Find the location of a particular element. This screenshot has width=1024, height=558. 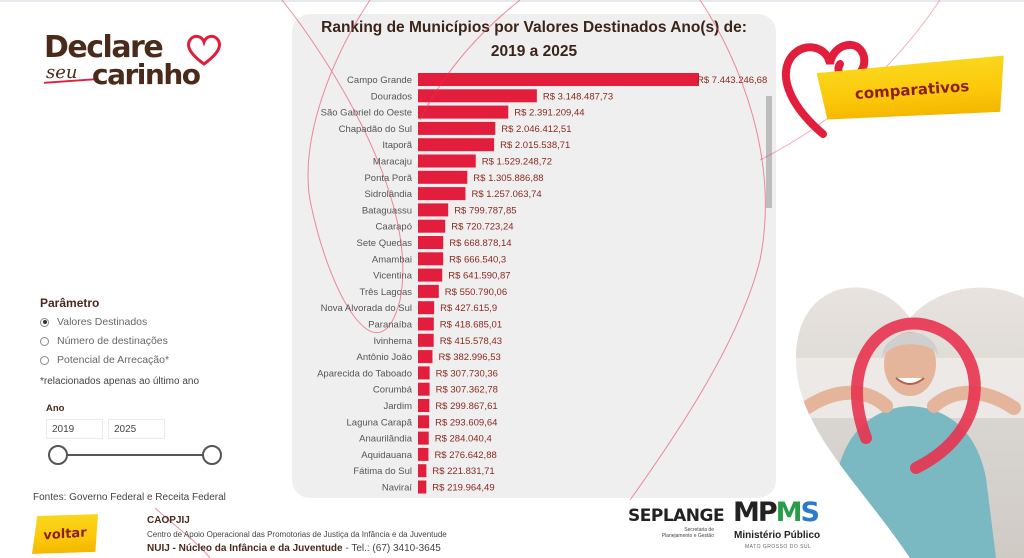

radio-selected-icon is located at coordinates (44, 322).